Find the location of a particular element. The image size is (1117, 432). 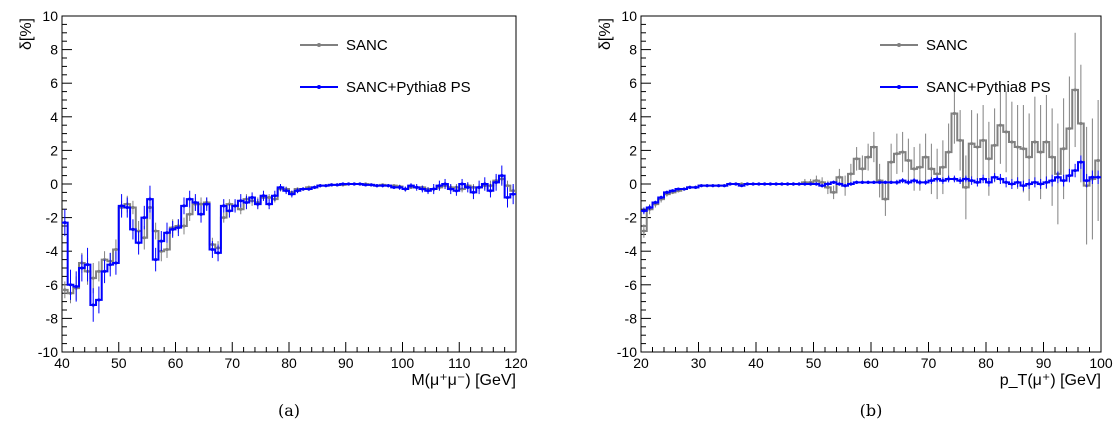

x-tick-label: 120 is located at coordinates (516, 363).